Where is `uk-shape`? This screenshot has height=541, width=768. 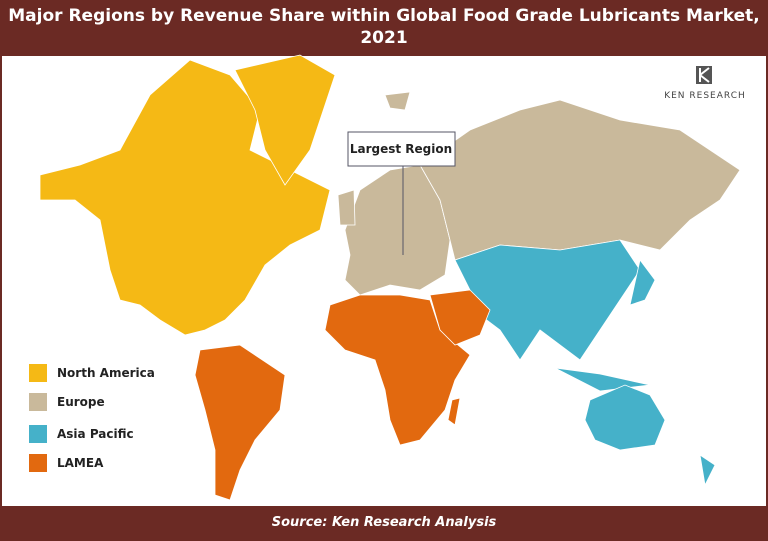 uk-shape is located at coordinates (346, 207).